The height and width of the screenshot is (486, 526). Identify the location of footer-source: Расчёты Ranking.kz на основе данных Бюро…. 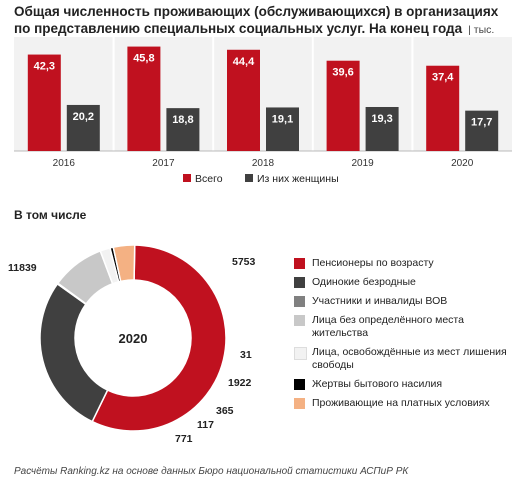
(211, 471).